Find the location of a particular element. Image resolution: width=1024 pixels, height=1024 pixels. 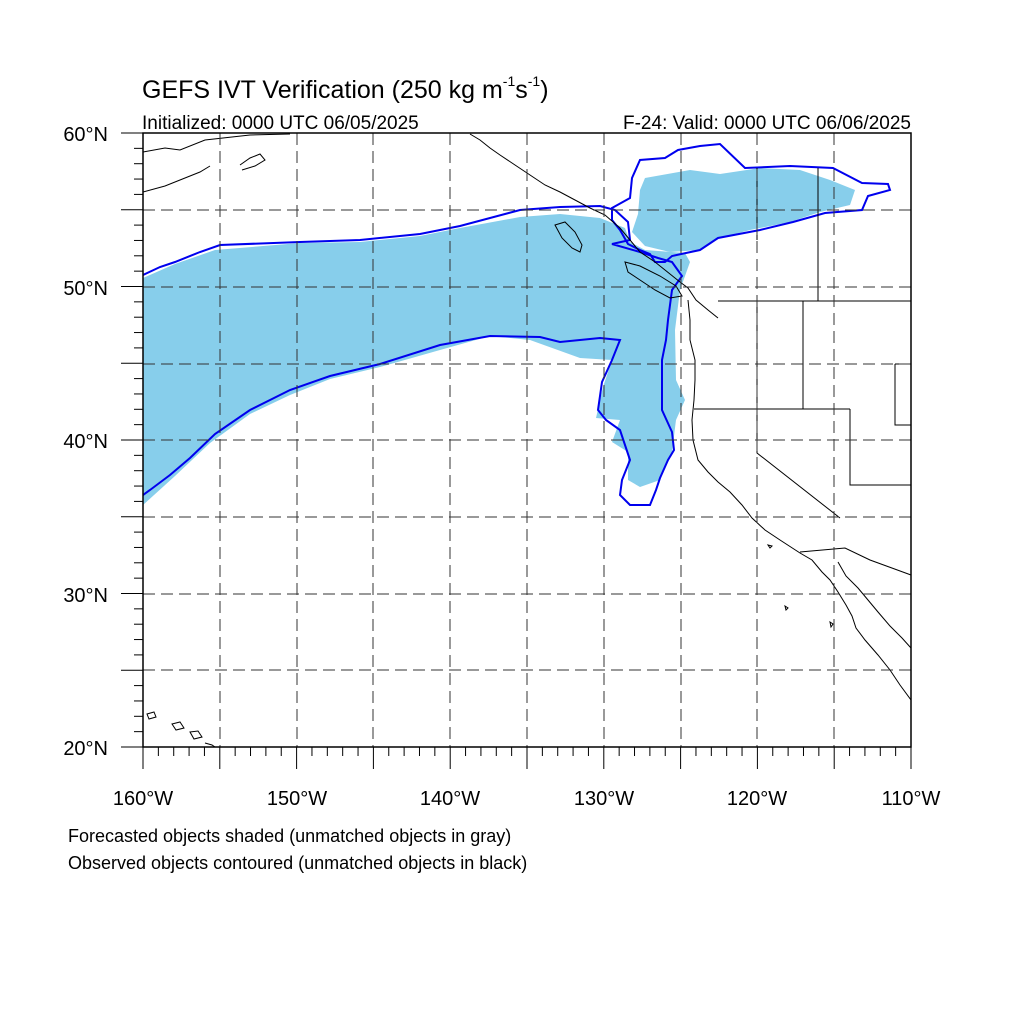

lat-label: 50°N is located at coordinates (85, 289).